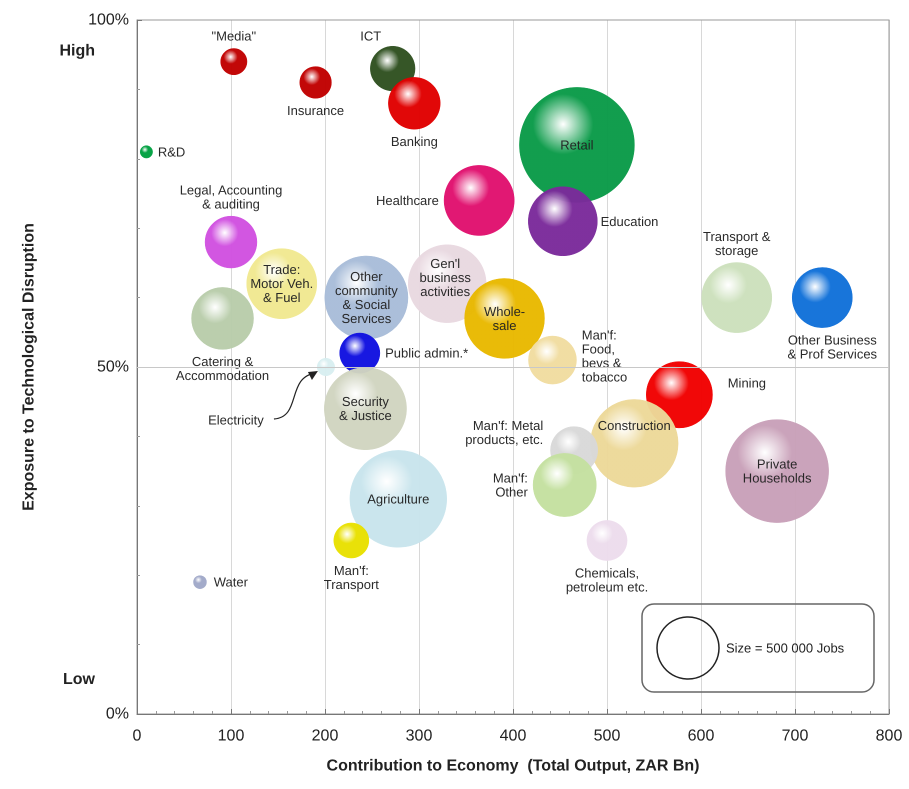 This screenshot has height=789, width=909. What do you see at coordinates (315, 110) in the screenshot?
I see `series-label: Insurance` at bounding box center [315, 110].